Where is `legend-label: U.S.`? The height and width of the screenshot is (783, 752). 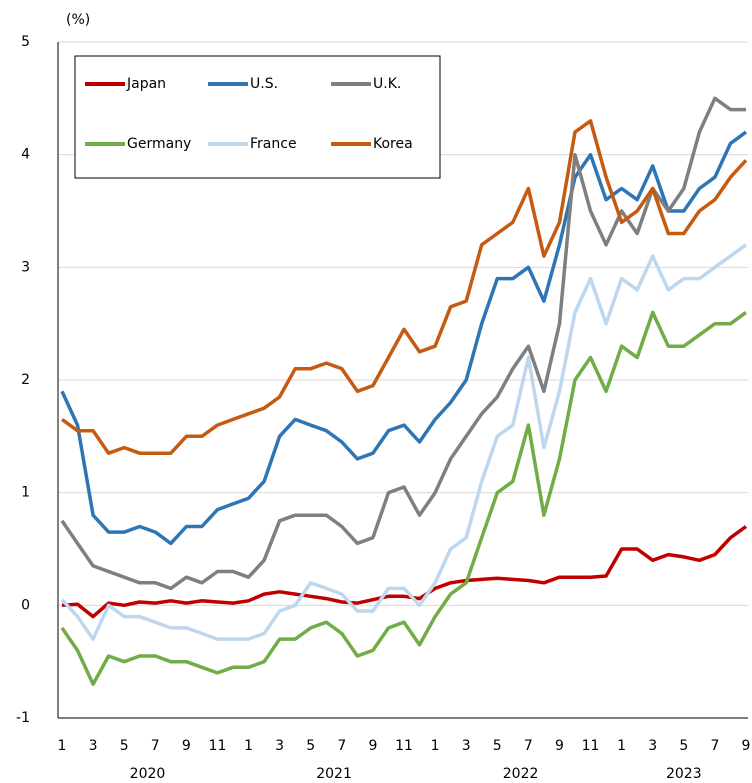 legend-label: U.S. is located at coordinates (264, 84).